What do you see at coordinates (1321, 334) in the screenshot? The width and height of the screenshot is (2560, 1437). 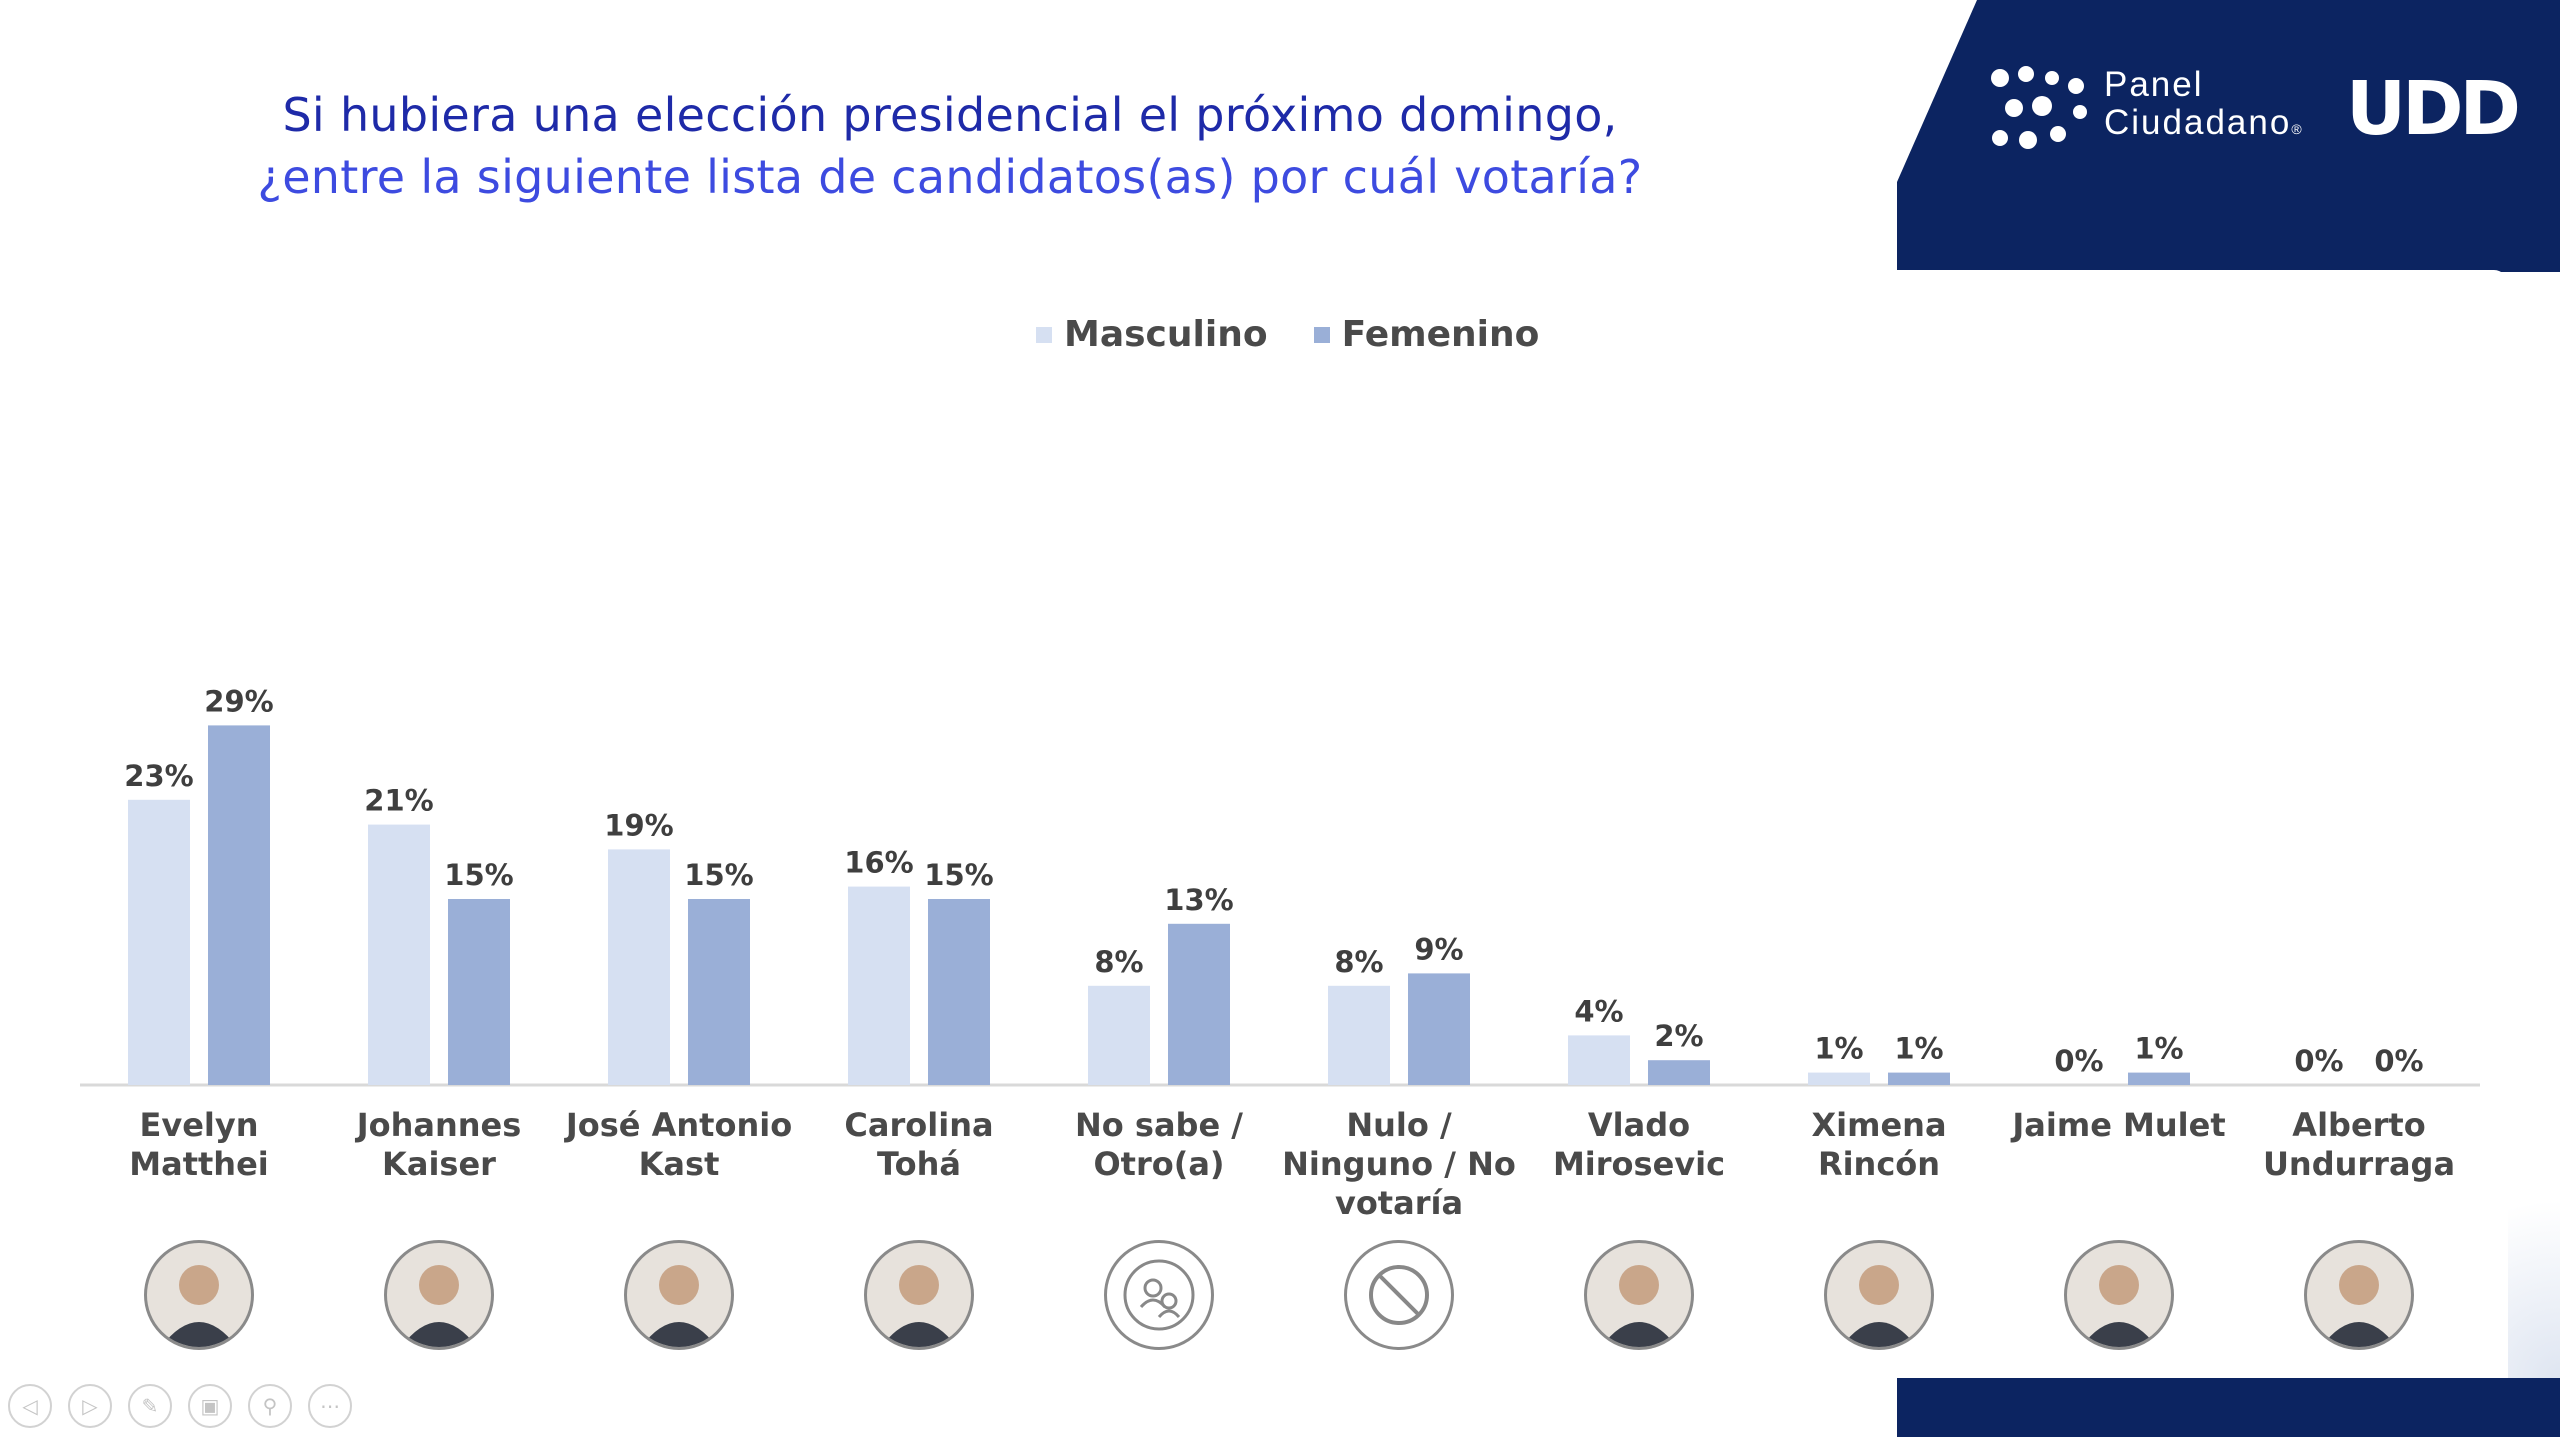 I see `legend-swatch-femenino` at bounding box center [1321, 334].